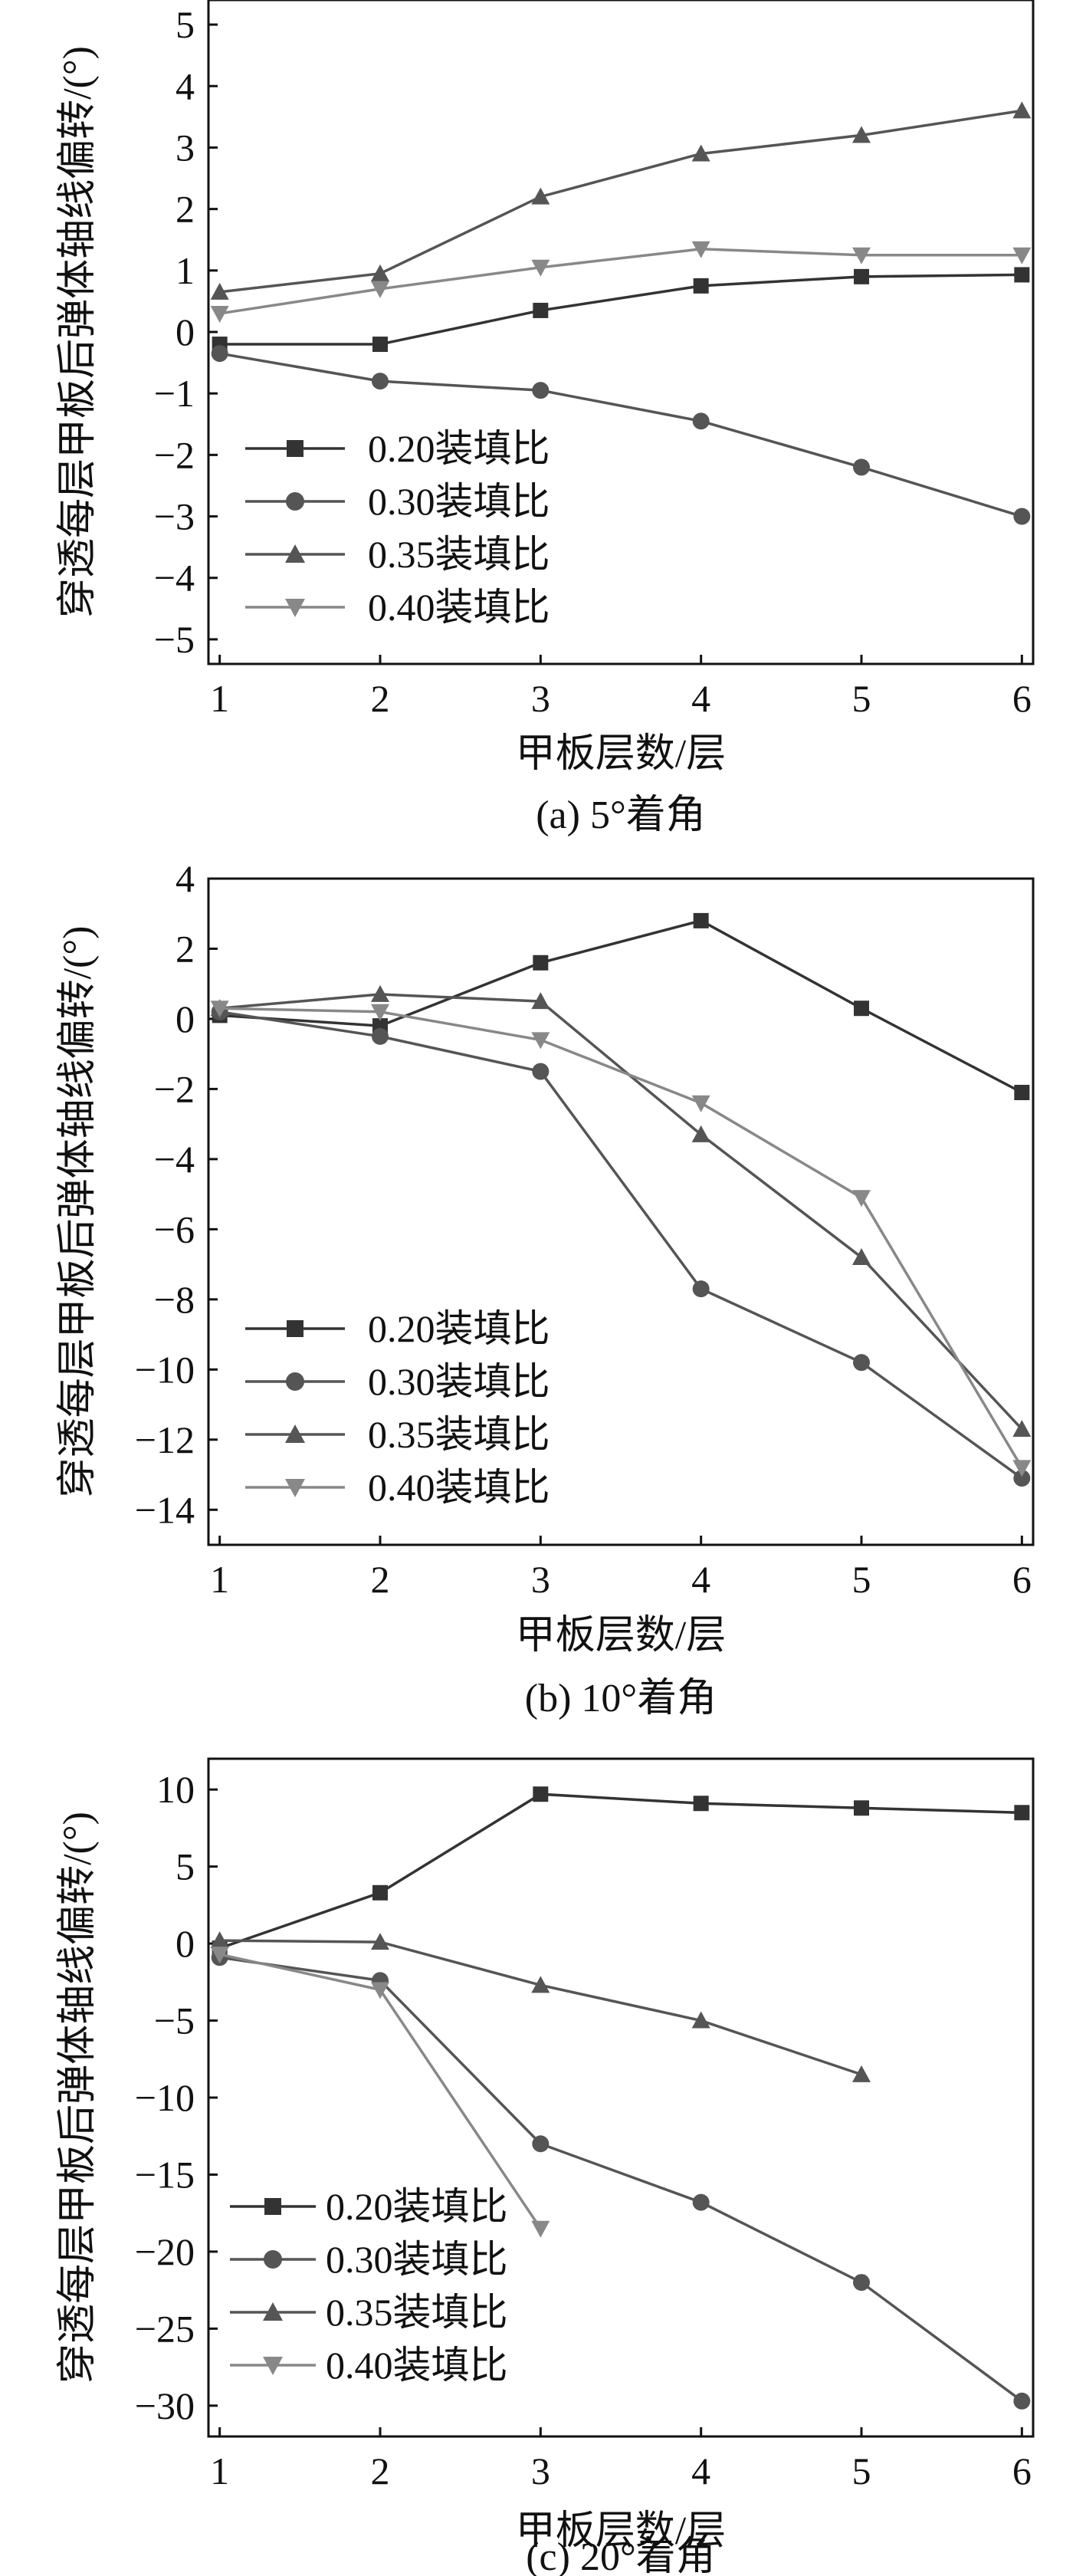  Describe the element at coordinates (185, 1867) in the screenshot. I see `y-tick-label: 5` at that location.